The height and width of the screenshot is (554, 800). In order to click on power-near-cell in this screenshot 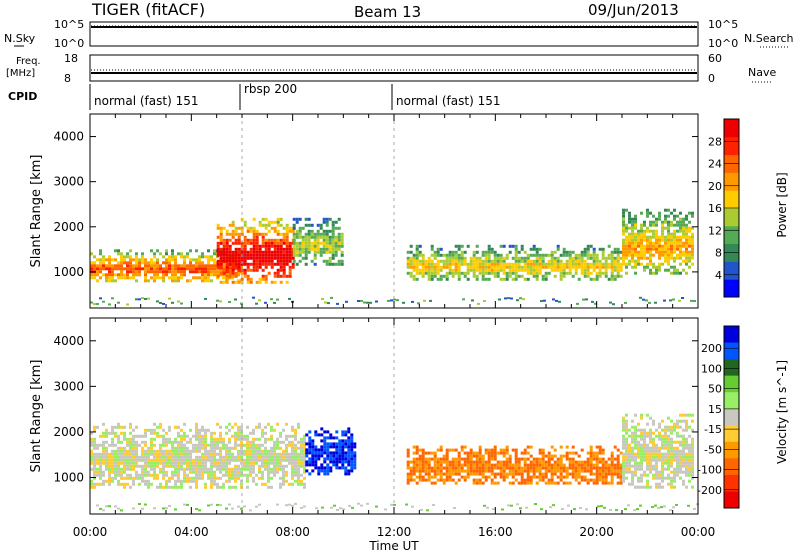, I will do `click(463, 299)`.